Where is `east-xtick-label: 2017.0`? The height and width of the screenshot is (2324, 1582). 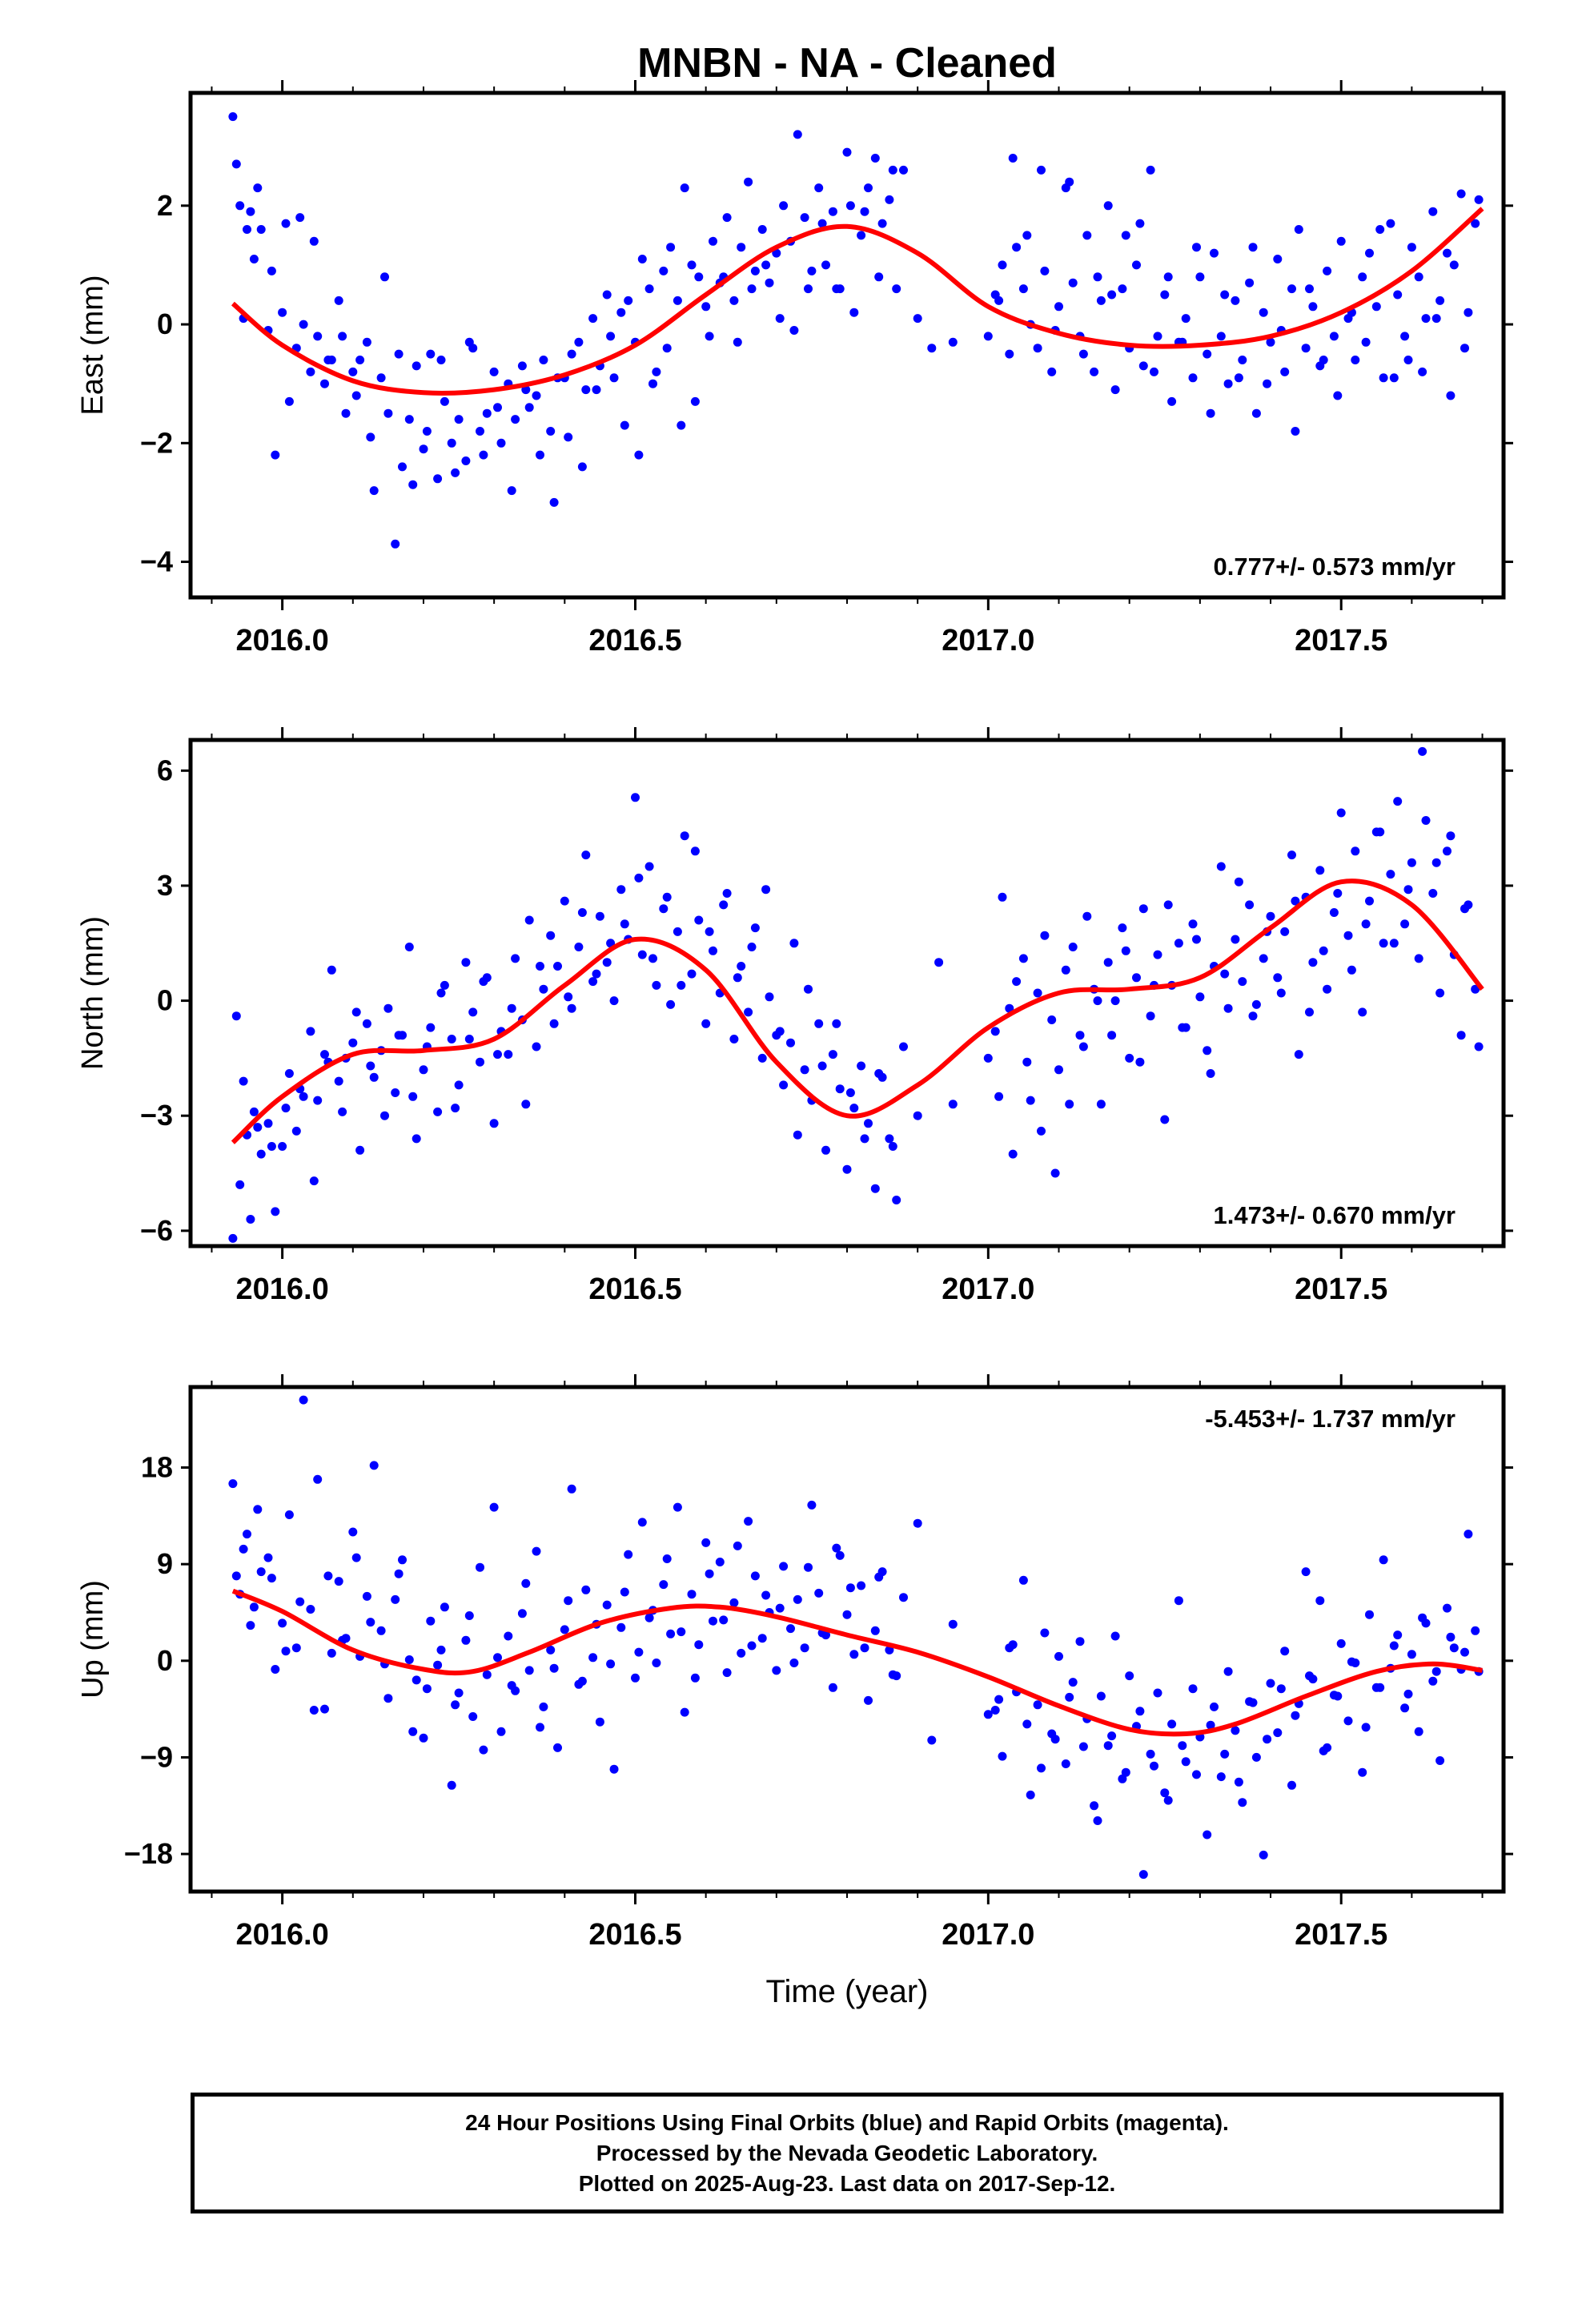 east-xtick-label: 2017.0 is located at coordinates (988, 640).